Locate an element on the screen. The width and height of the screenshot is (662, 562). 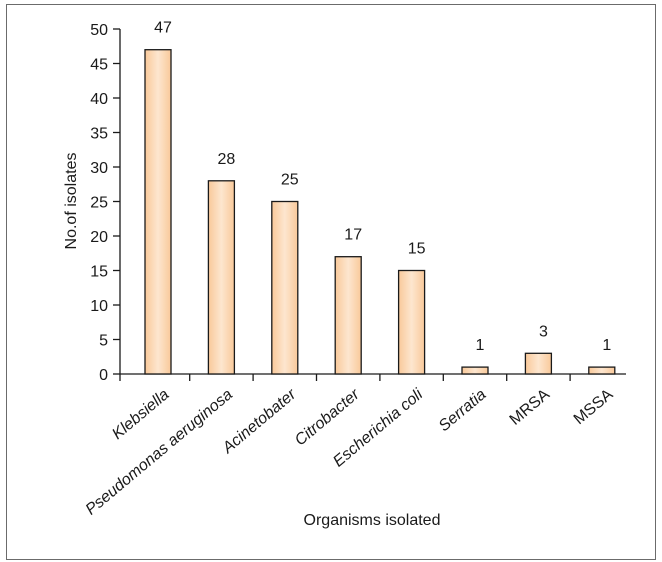
y-tick-label: 20 is located at coordinates (99, 237).